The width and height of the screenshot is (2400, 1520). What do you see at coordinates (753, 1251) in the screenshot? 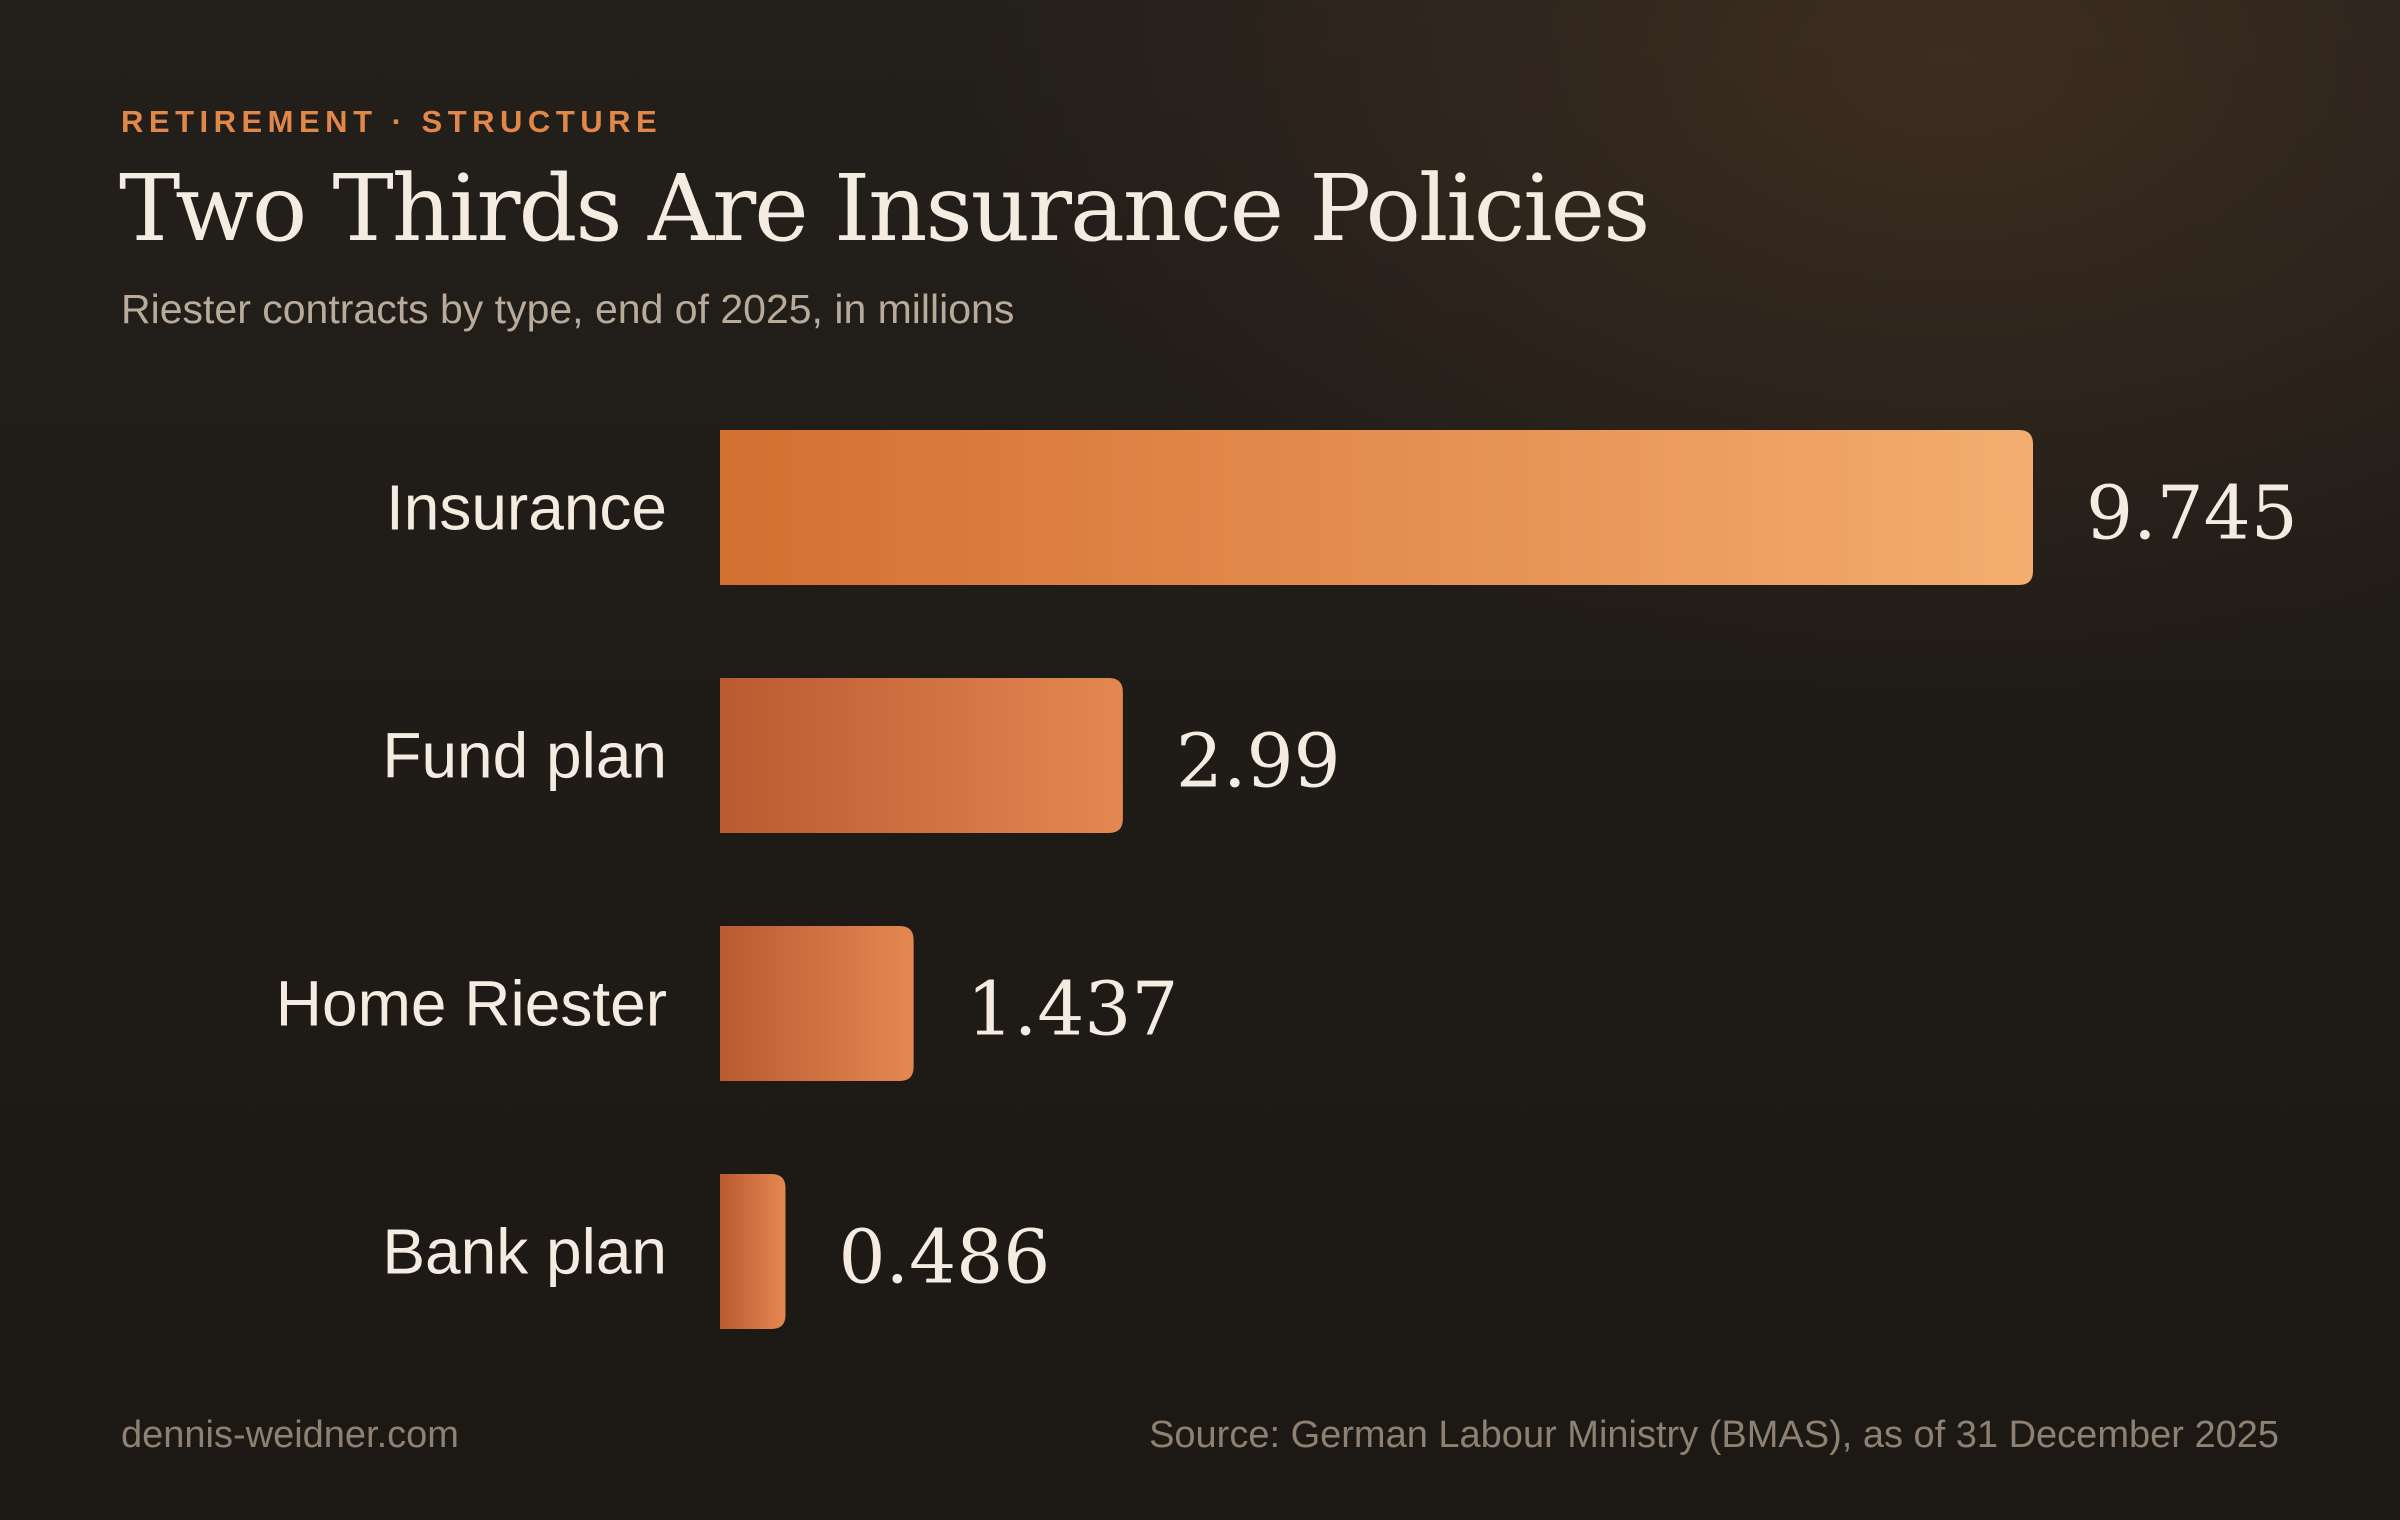
I see `bar-bank-plan` at bounding box center [753, 1251].